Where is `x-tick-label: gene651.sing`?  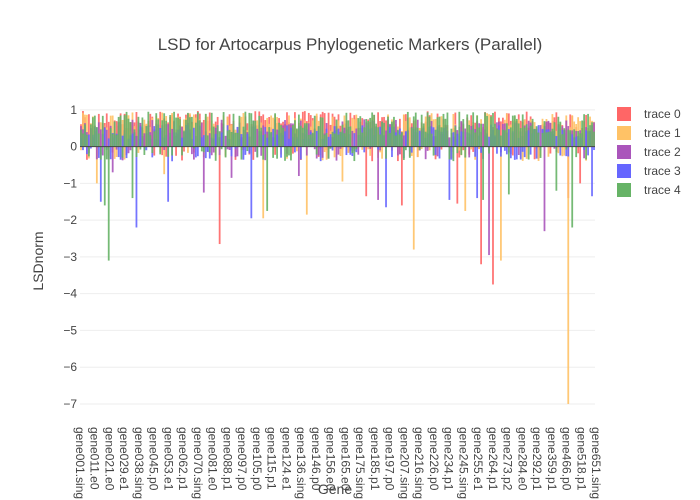
x-tick-label: gene651.sing is located at coordinates (596, 463).